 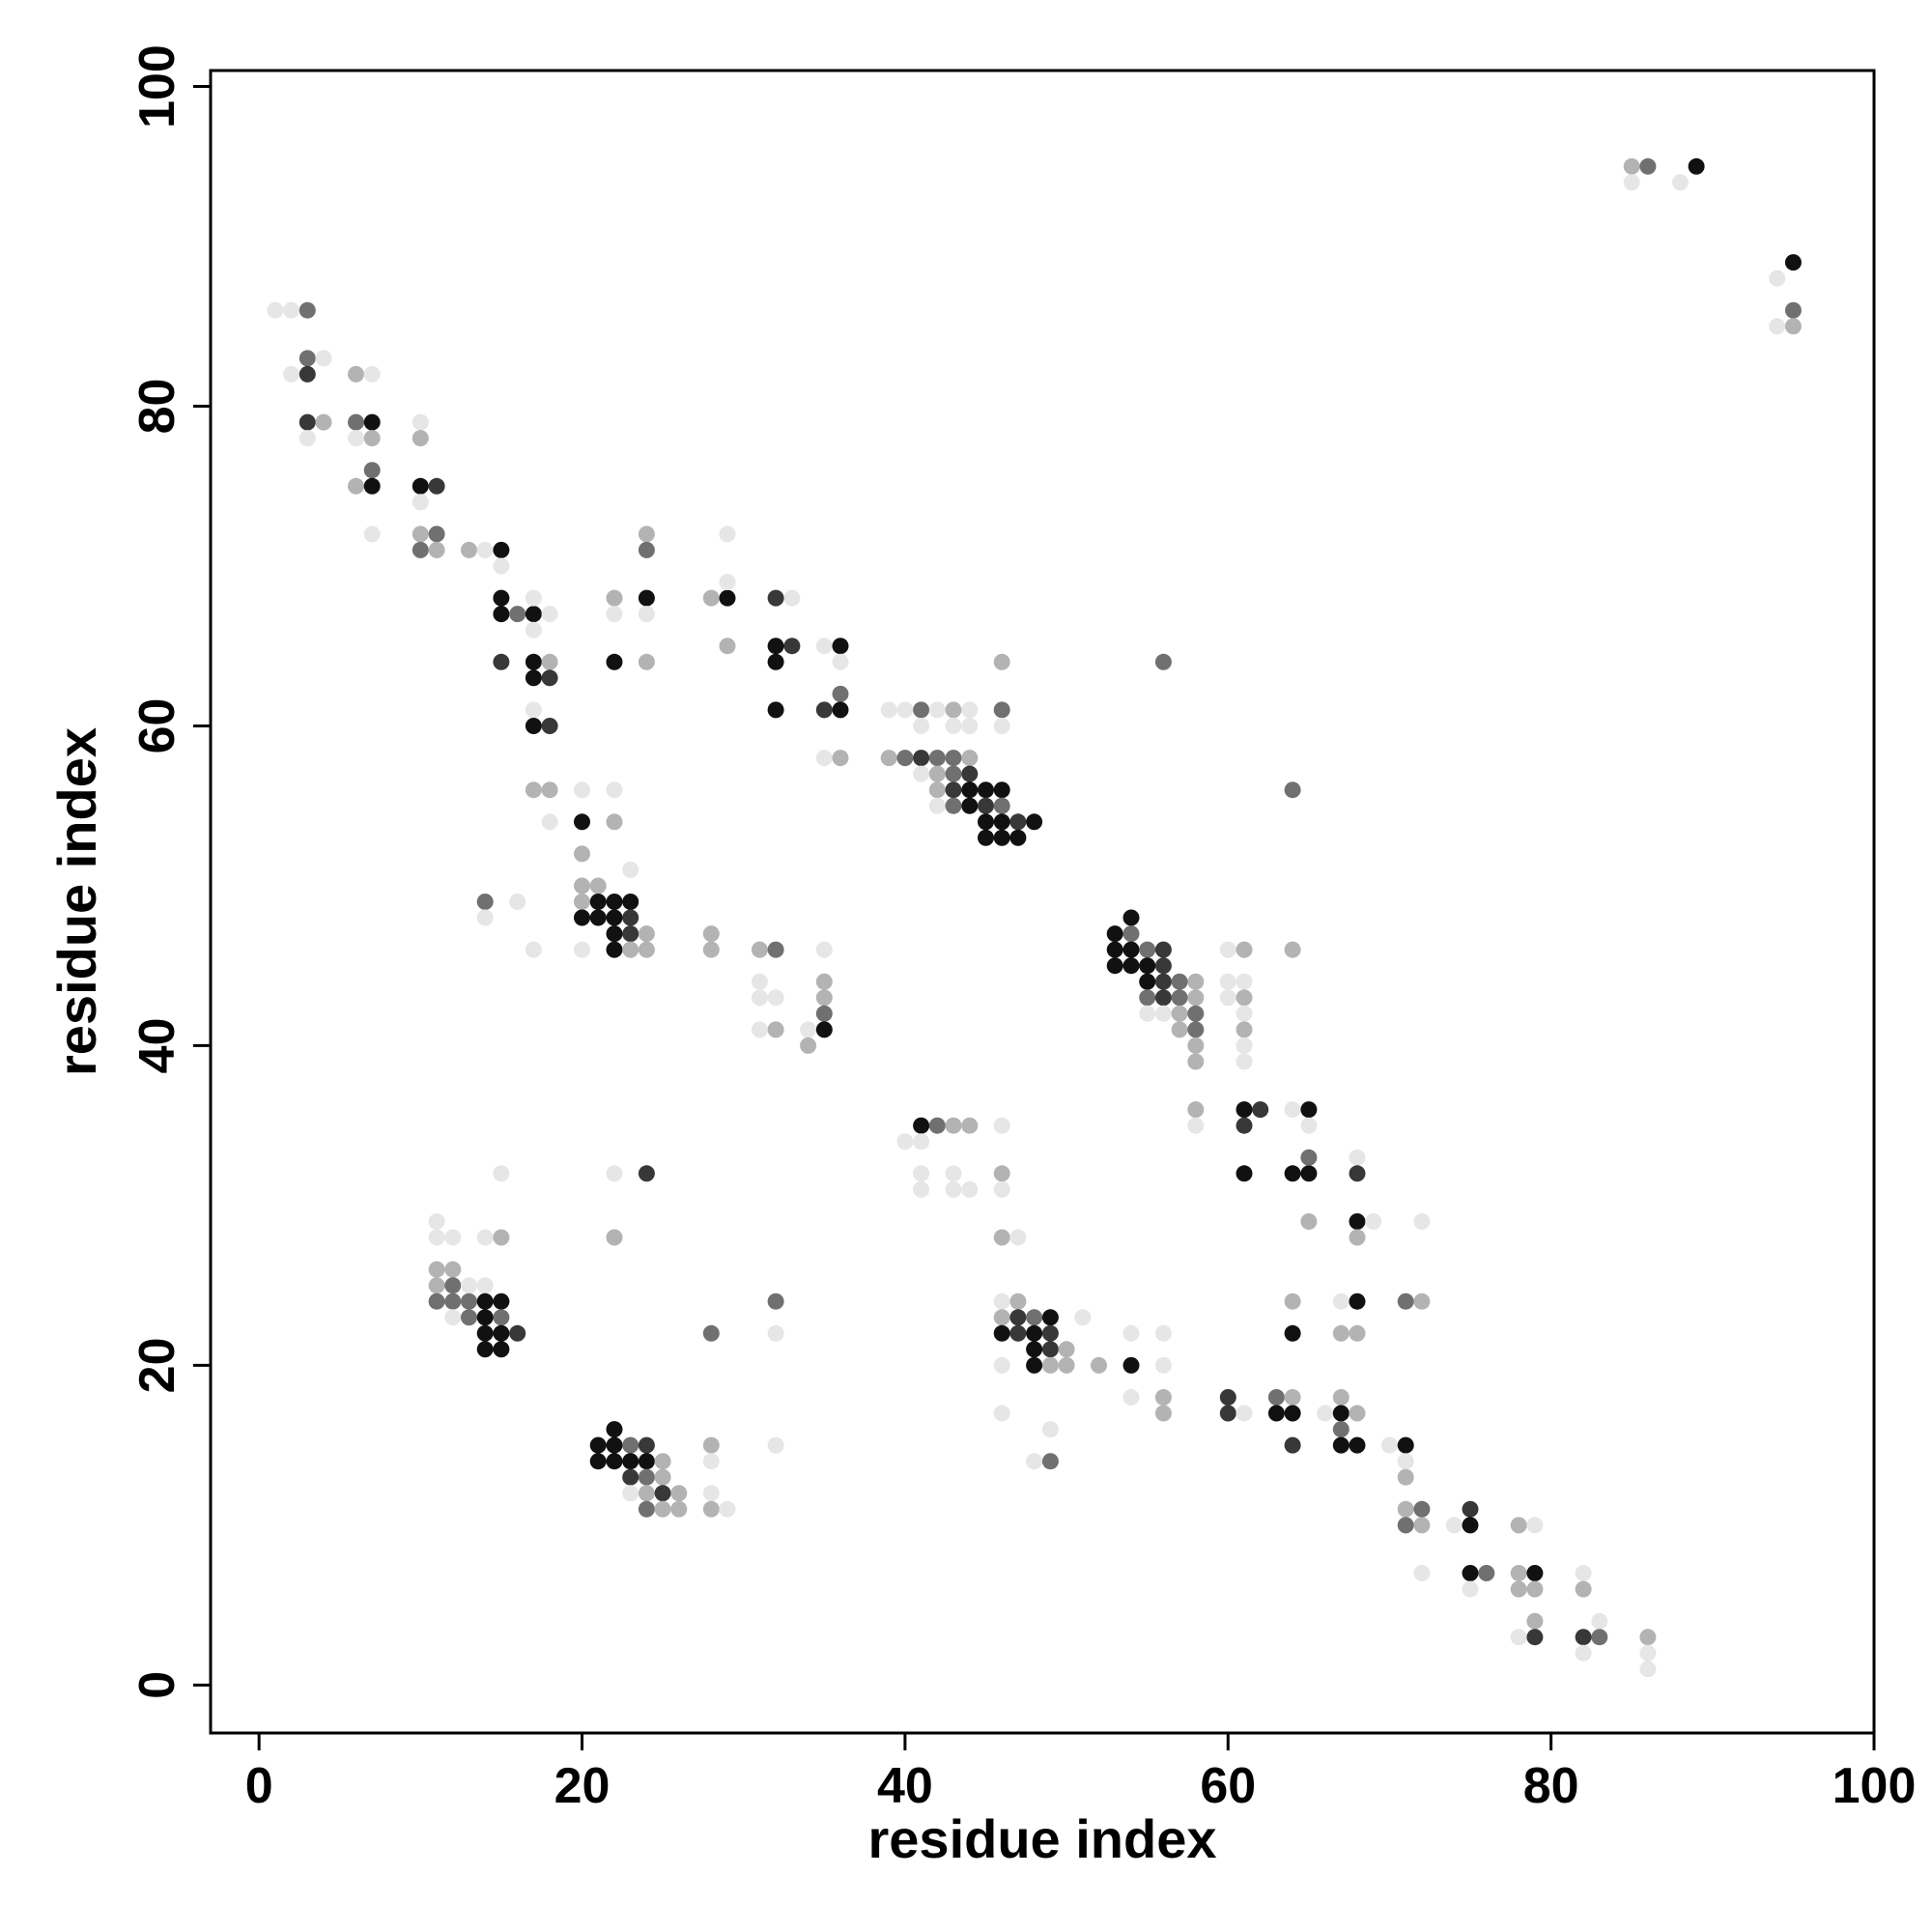 What do you see at coordinates (157, 726) in the screenshot?
I see `y-tick-label: 60` at bounding box center [157, 726].